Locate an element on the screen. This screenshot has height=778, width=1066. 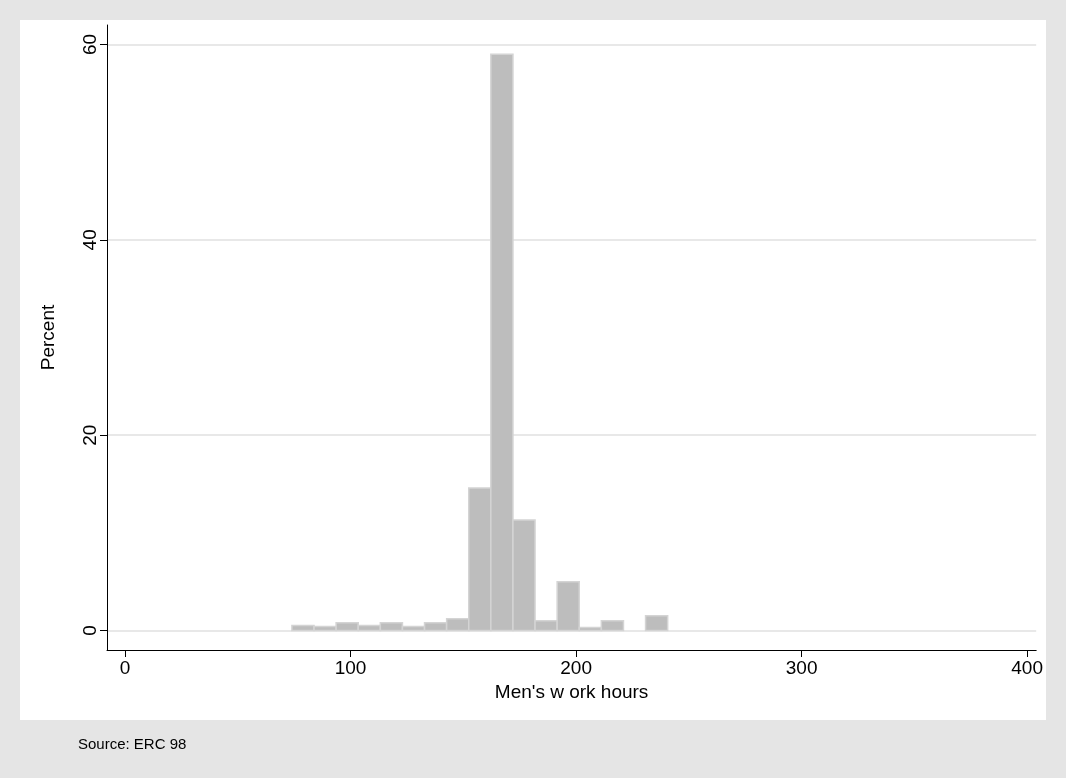
x-tick-label: 400 is located at coordinates (1027, 667).